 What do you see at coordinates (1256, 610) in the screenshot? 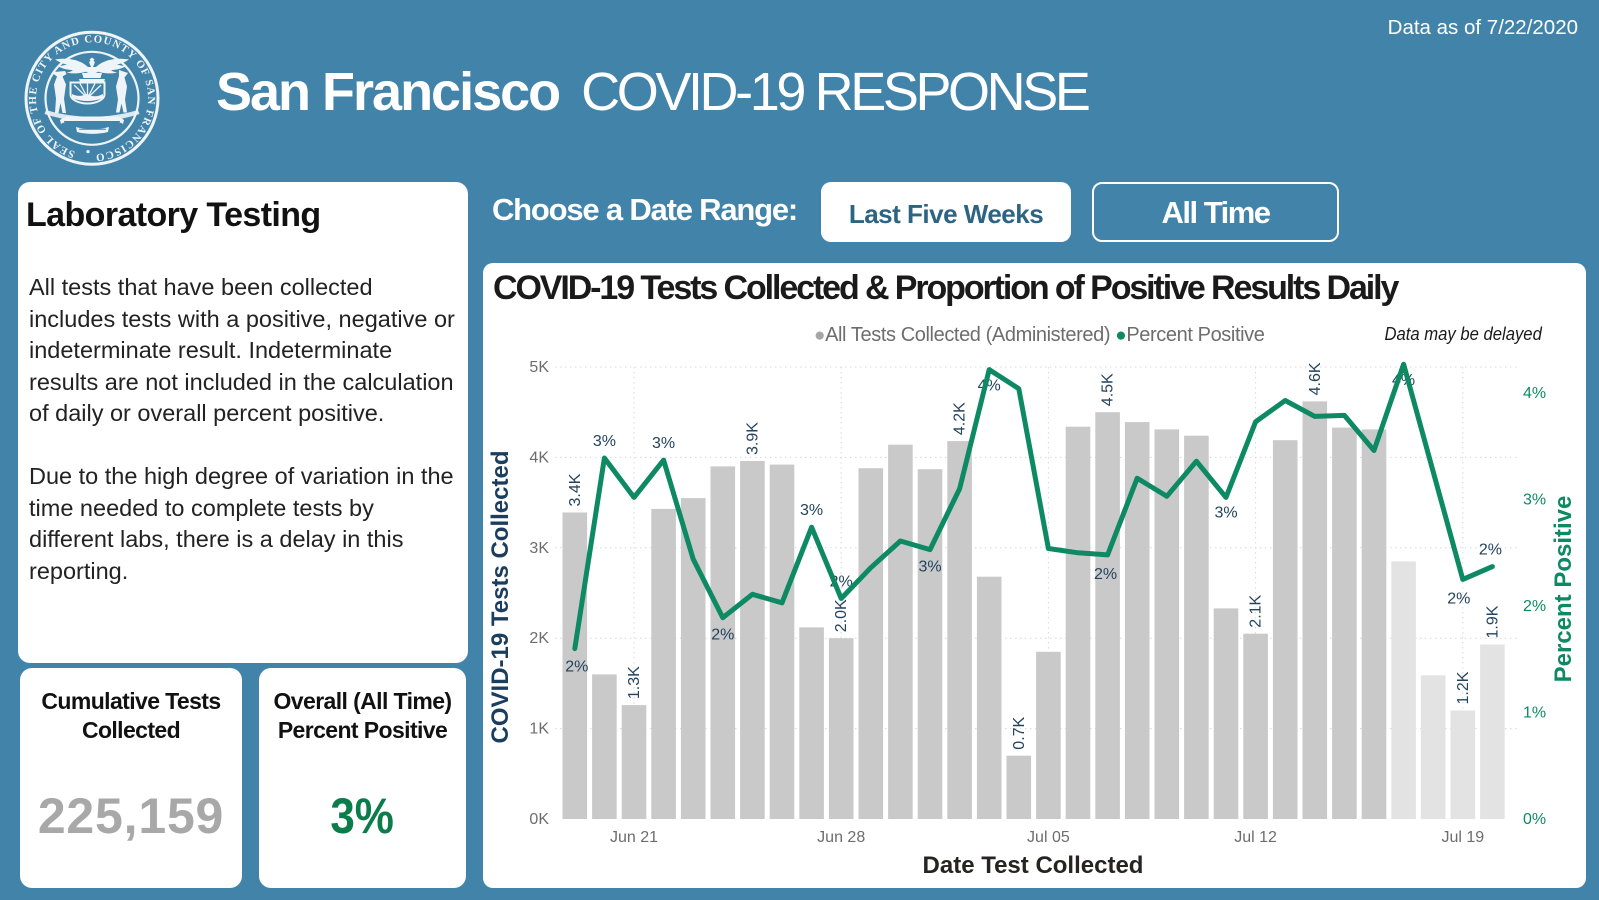
I see `svg-text: 2.1K` at bounding box center [1256, 610].